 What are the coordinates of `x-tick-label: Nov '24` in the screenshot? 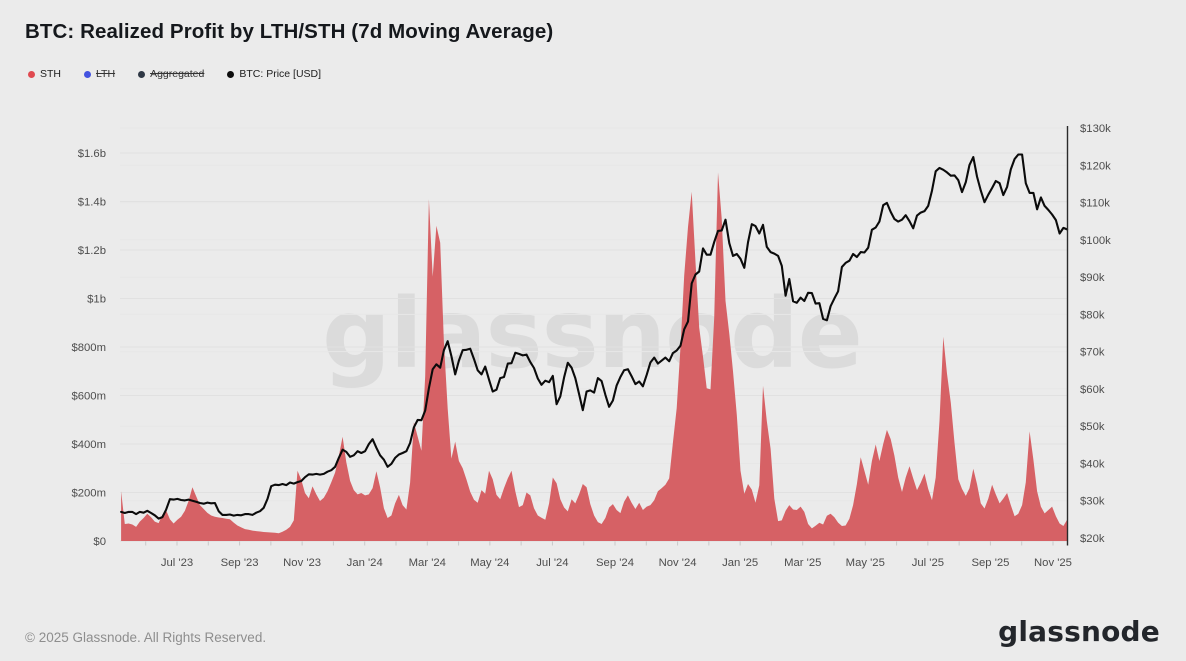 It's located at (678, 563).